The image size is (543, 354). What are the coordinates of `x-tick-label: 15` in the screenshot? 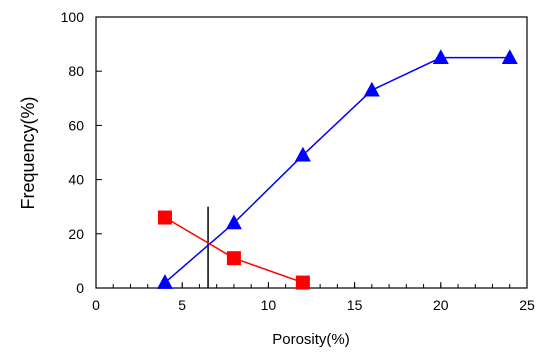 It's located at (355, 305).